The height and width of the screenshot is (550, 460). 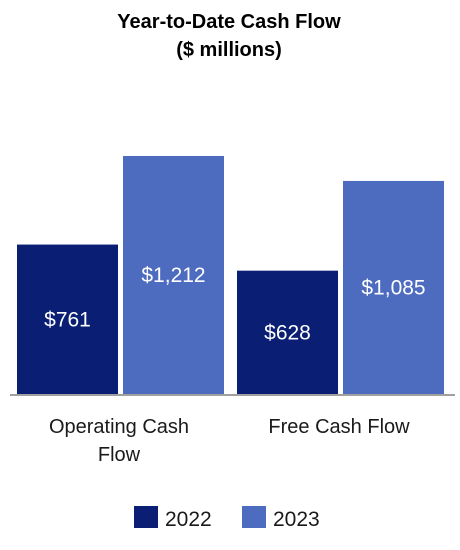 I want to click on data-label-2023-2: $1,085, so click(x=393, y=287).